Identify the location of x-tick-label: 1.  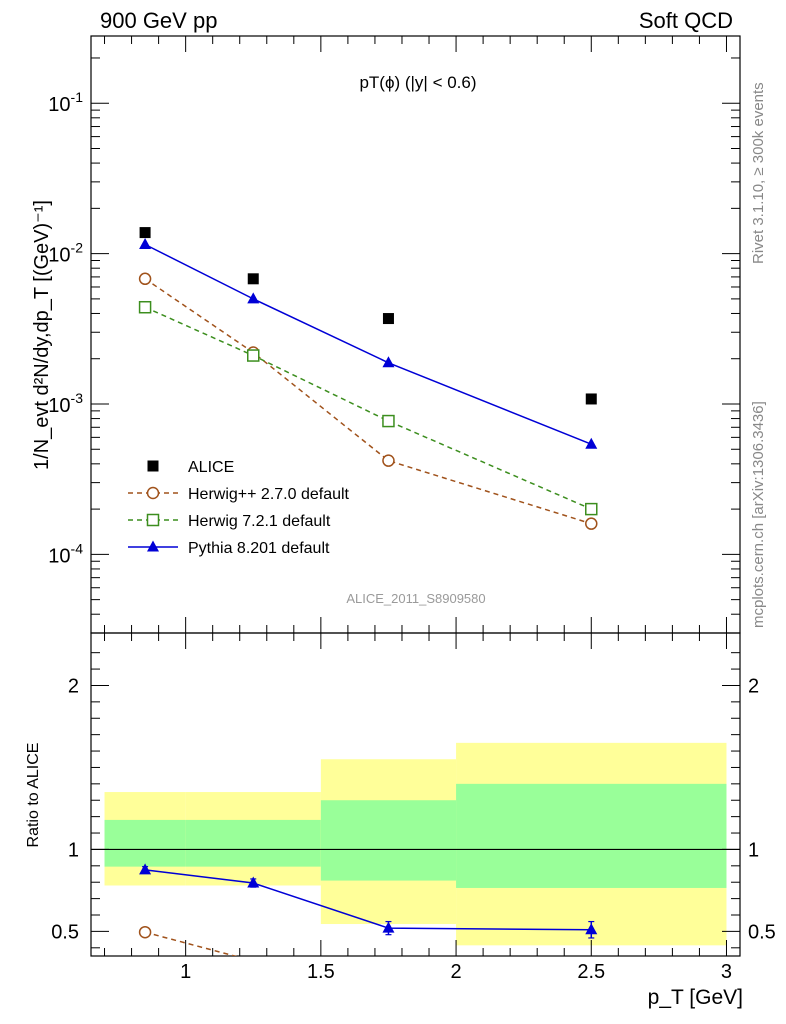
(185, 972).